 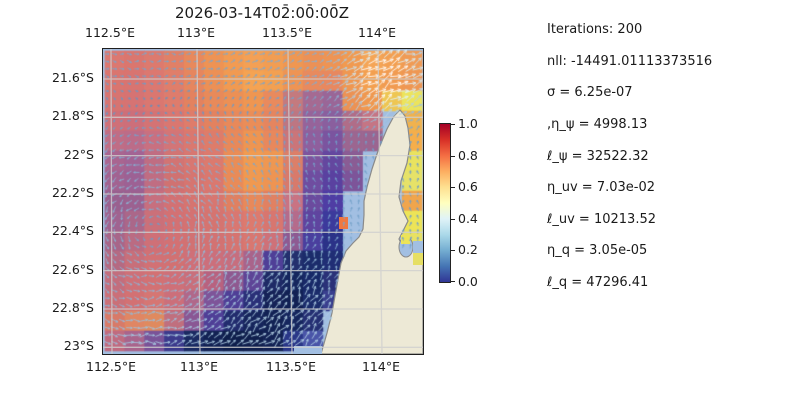 What do you see at coordinates (601, 219) in the screenshot?
I see `stat-ell-uv: ℓ_uv = 10213.52` at bounding box center [601, 219].